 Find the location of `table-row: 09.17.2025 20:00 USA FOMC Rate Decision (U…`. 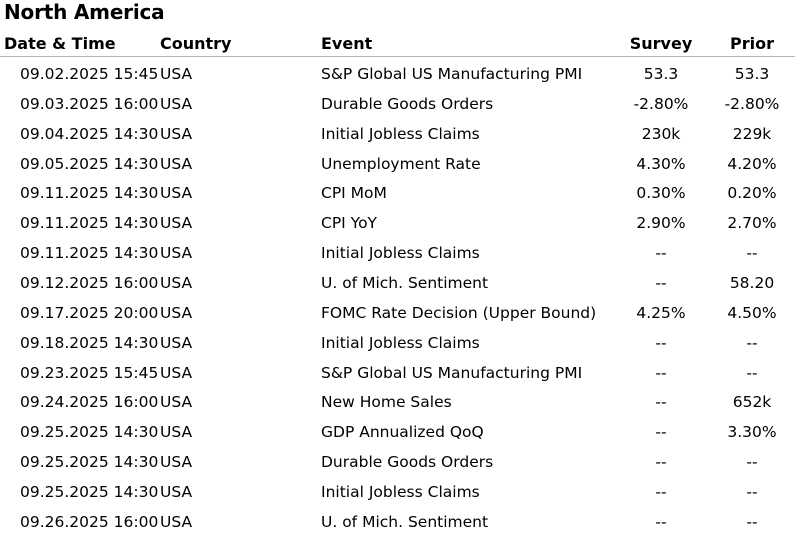

table-row: 09.17.2025 20:00 USA FOMC Rate Decision (U… is located at coordinates (397, 313).